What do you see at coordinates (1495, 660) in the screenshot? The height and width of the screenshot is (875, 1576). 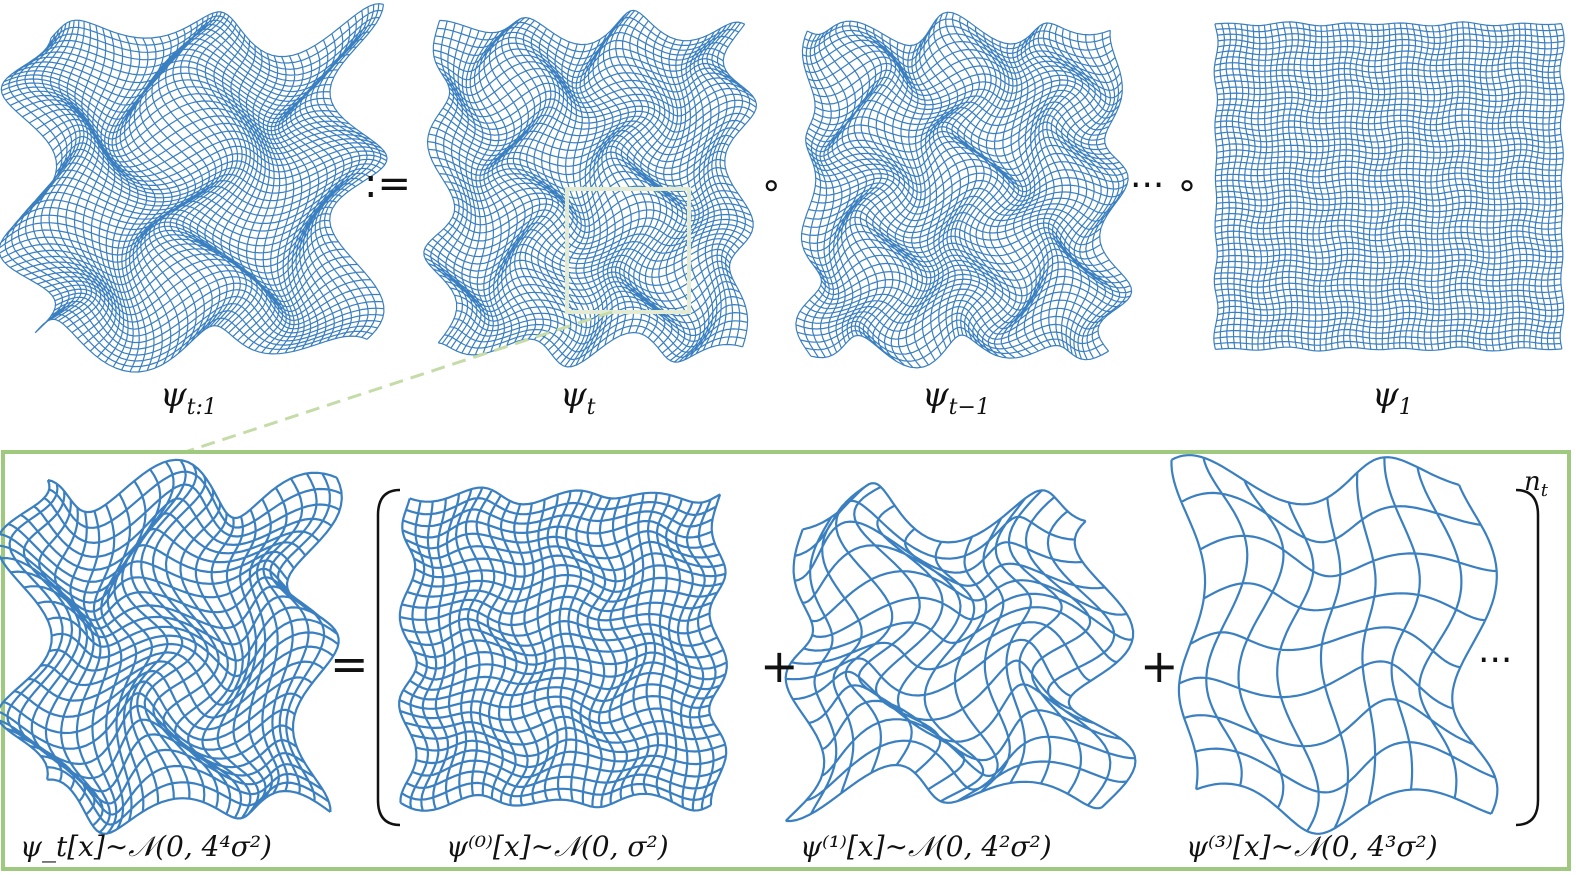 I see `ellipsis-operator: ···` at bounding box center [1495, 660].